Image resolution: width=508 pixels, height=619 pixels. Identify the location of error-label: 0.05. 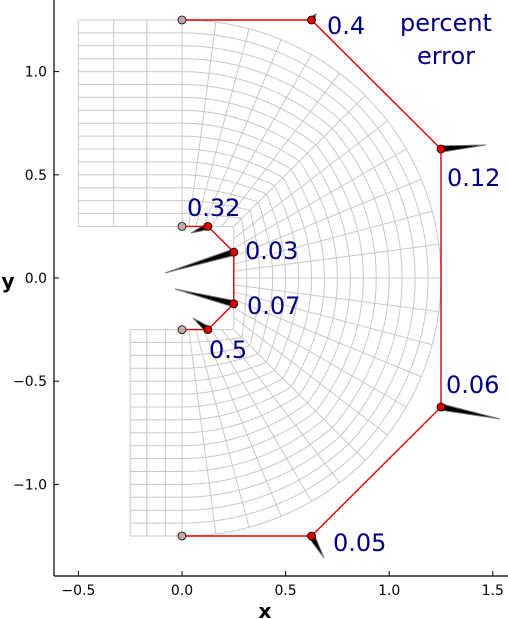
(359, 543).